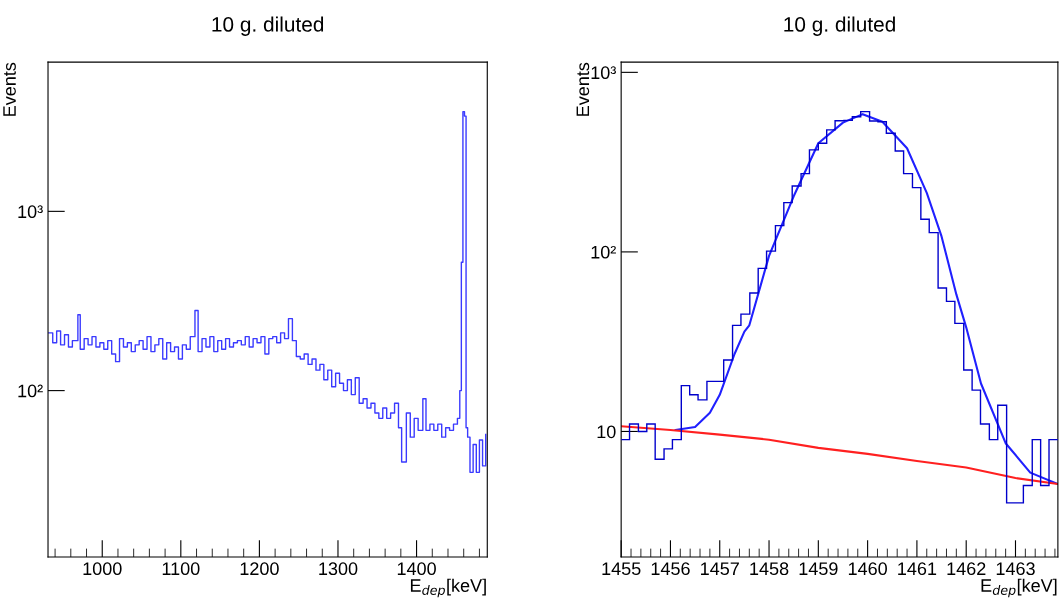 The height and width of the screenshot is (602, 1060). What do you see at coordinates (338, 569) in the screenshot?
I see `x-tick-label: 1300` at bounding box center [338, 569].